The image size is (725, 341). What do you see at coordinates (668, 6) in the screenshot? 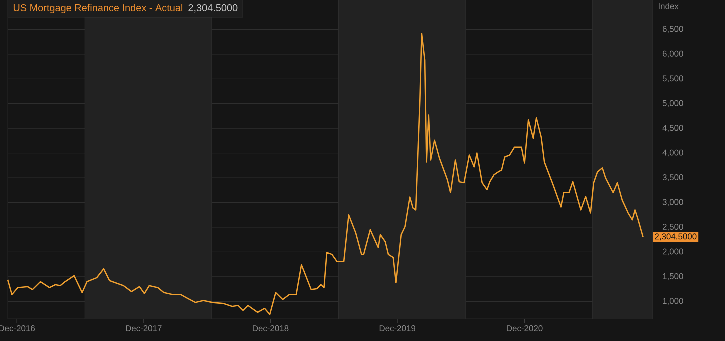
I see `y-axis-title: Index` at bounding box center [668, 6].